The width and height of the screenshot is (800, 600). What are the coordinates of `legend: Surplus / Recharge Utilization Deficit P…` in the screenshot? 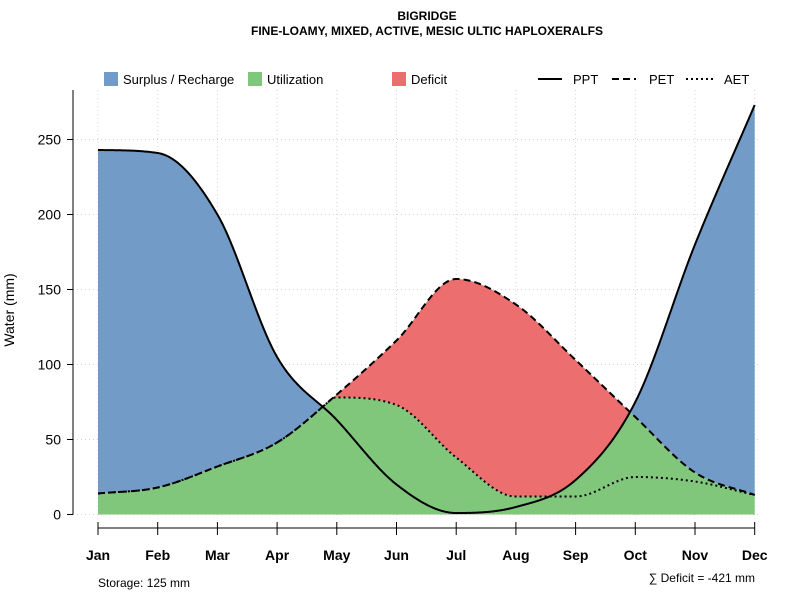 It's located at (426, 79).